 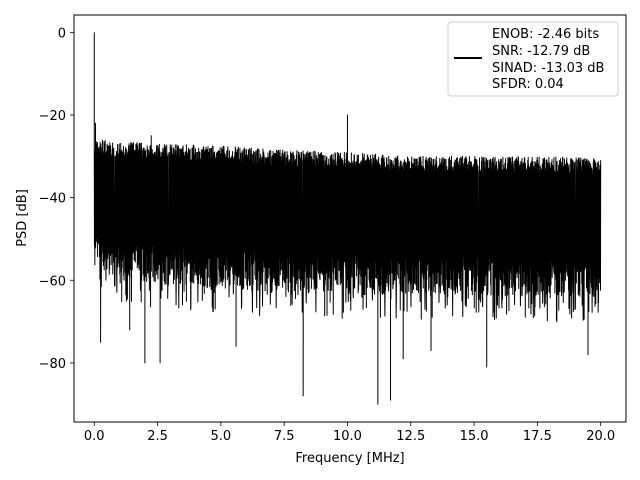 What do you see at coordinates (52, 116) in the screenshot?
I see `y-tick-label: −20` at bounding box center [52, 116].